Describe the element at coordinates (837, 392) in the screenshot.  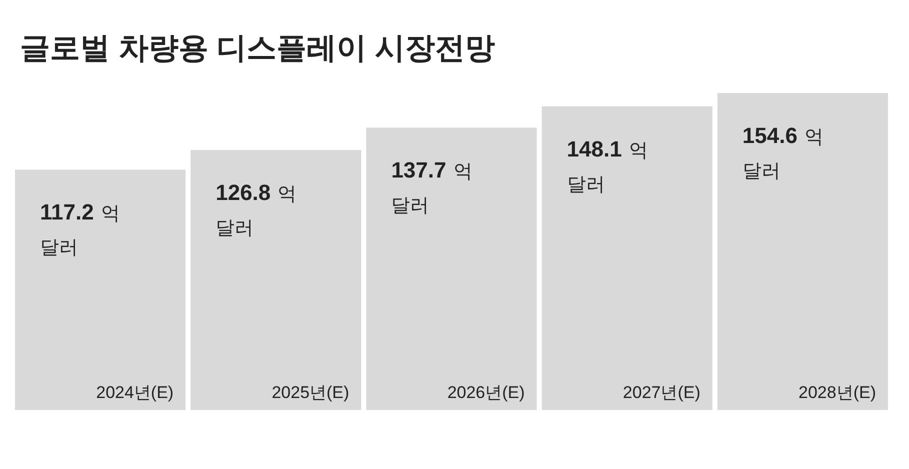
I see `x-tick-label: 2028년(E)` at that location.